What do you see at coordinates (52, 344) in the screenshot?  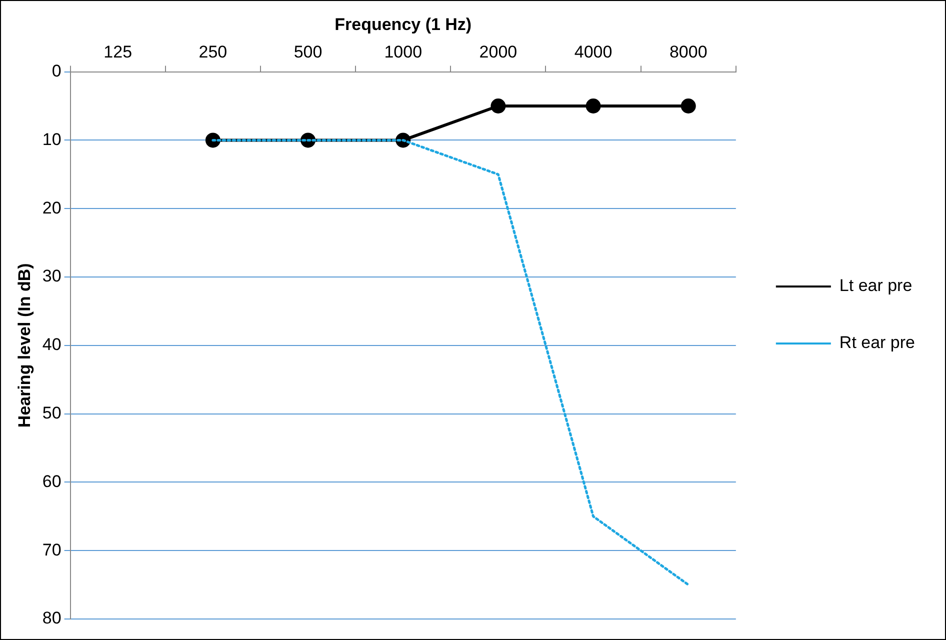 I see `y-tick-label: 40` at bounding box center [52, 344].